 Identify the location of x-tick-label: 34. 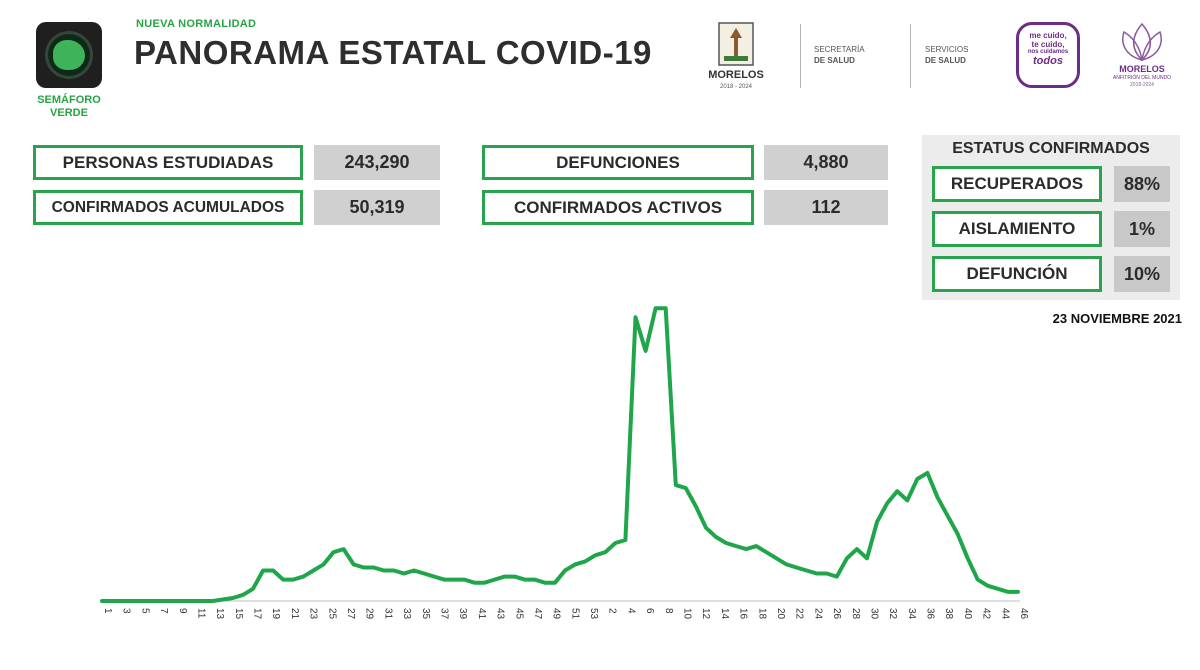
(911, 614).